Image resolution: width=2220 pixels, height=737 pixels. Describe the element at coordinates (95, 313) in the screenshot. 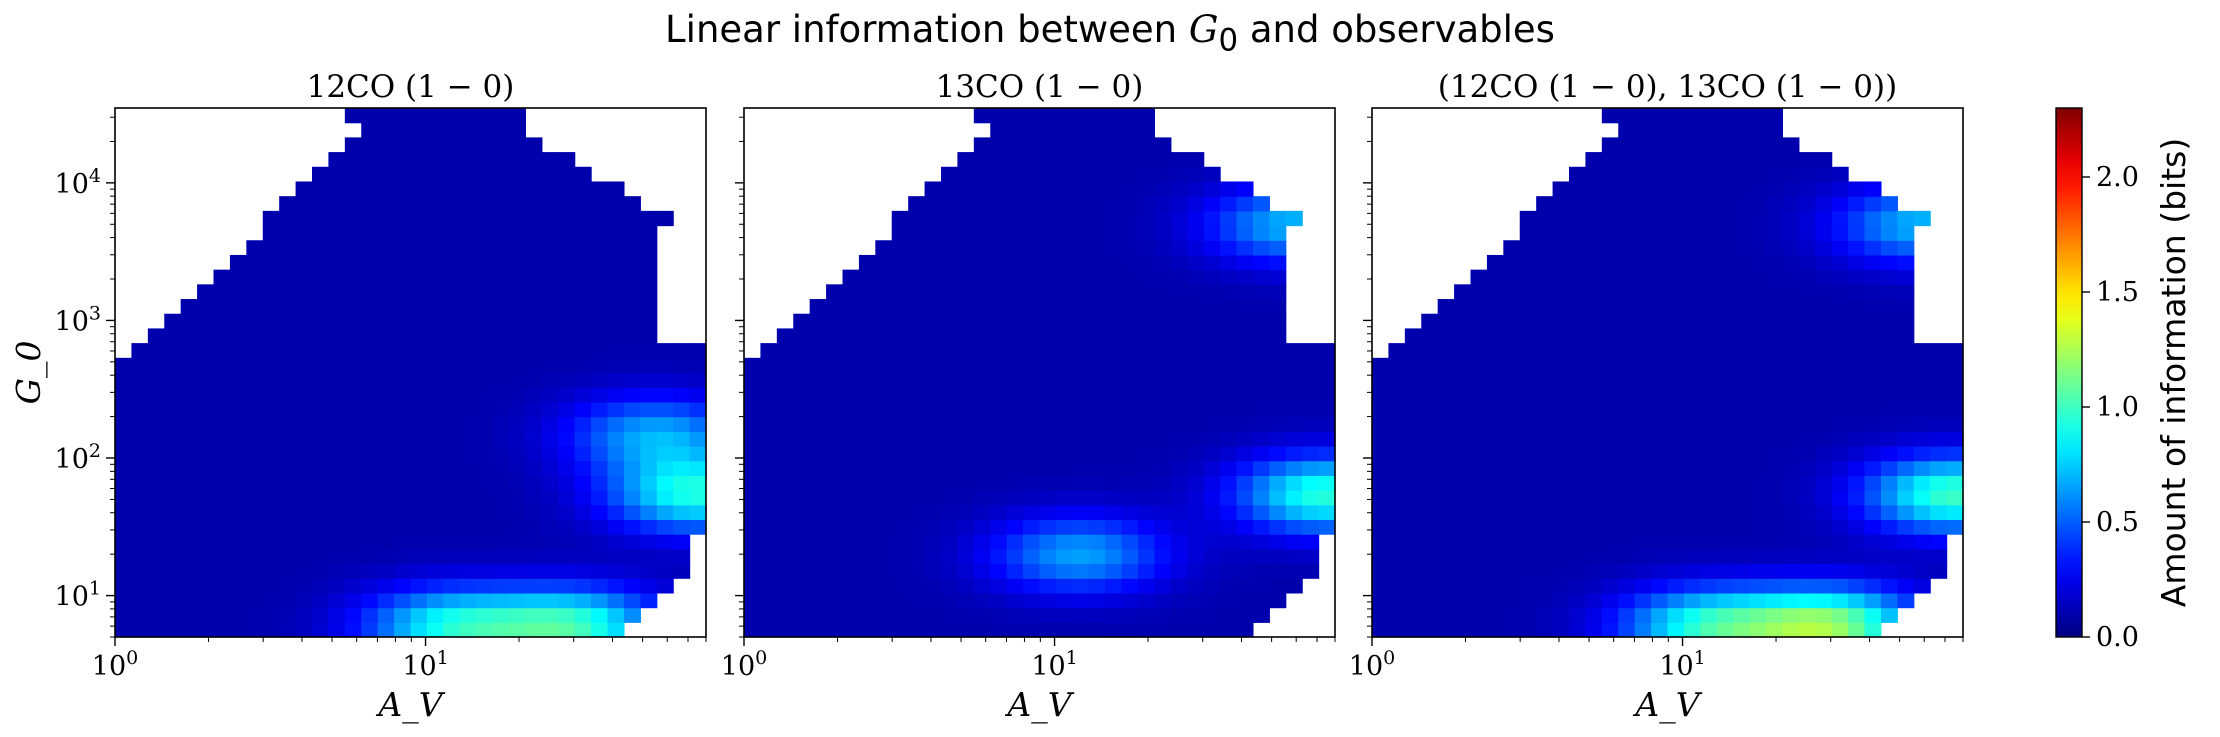

I see `y-tick-exponent: 3` at that location.